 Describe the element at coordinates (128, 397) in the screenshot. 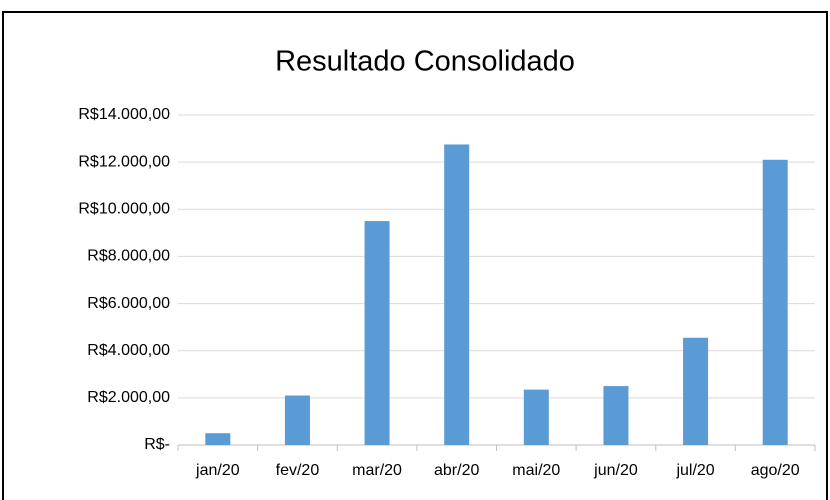

I see `y-tick-label: R$2.000,00` at that location.